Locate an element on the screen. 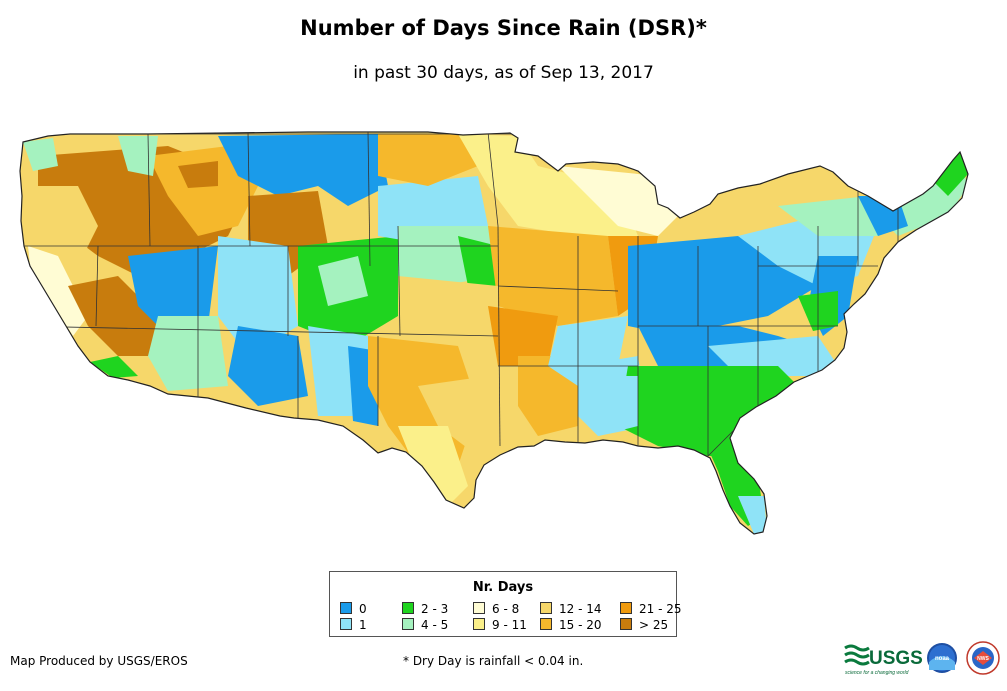 The image size is (1007, 691). legend-item: 0 is located at coordinates (353, 609).